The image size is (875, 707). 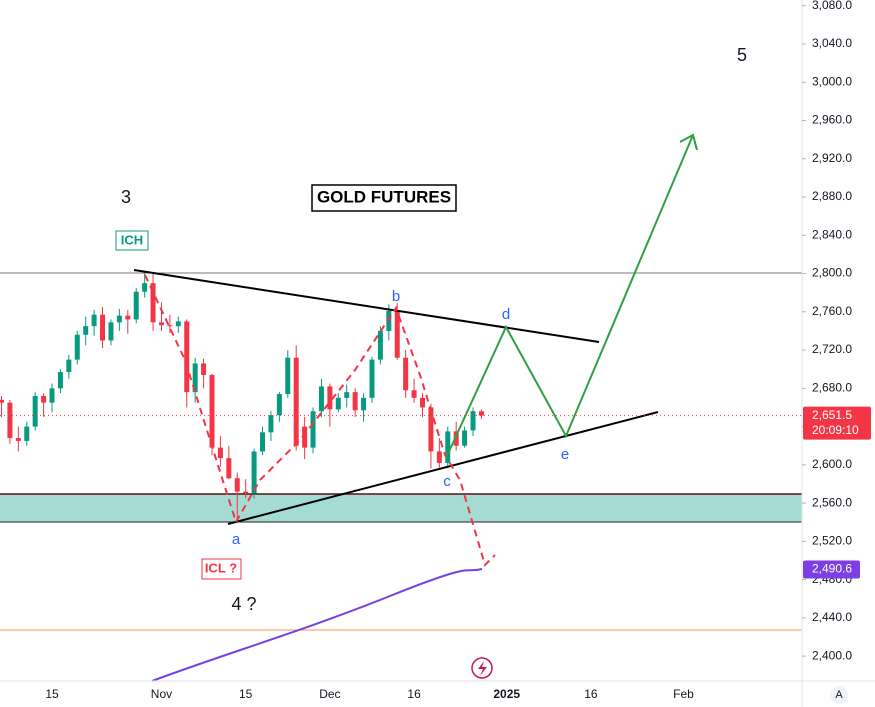 I want to click on moving-average, so click(x=317, y=625).